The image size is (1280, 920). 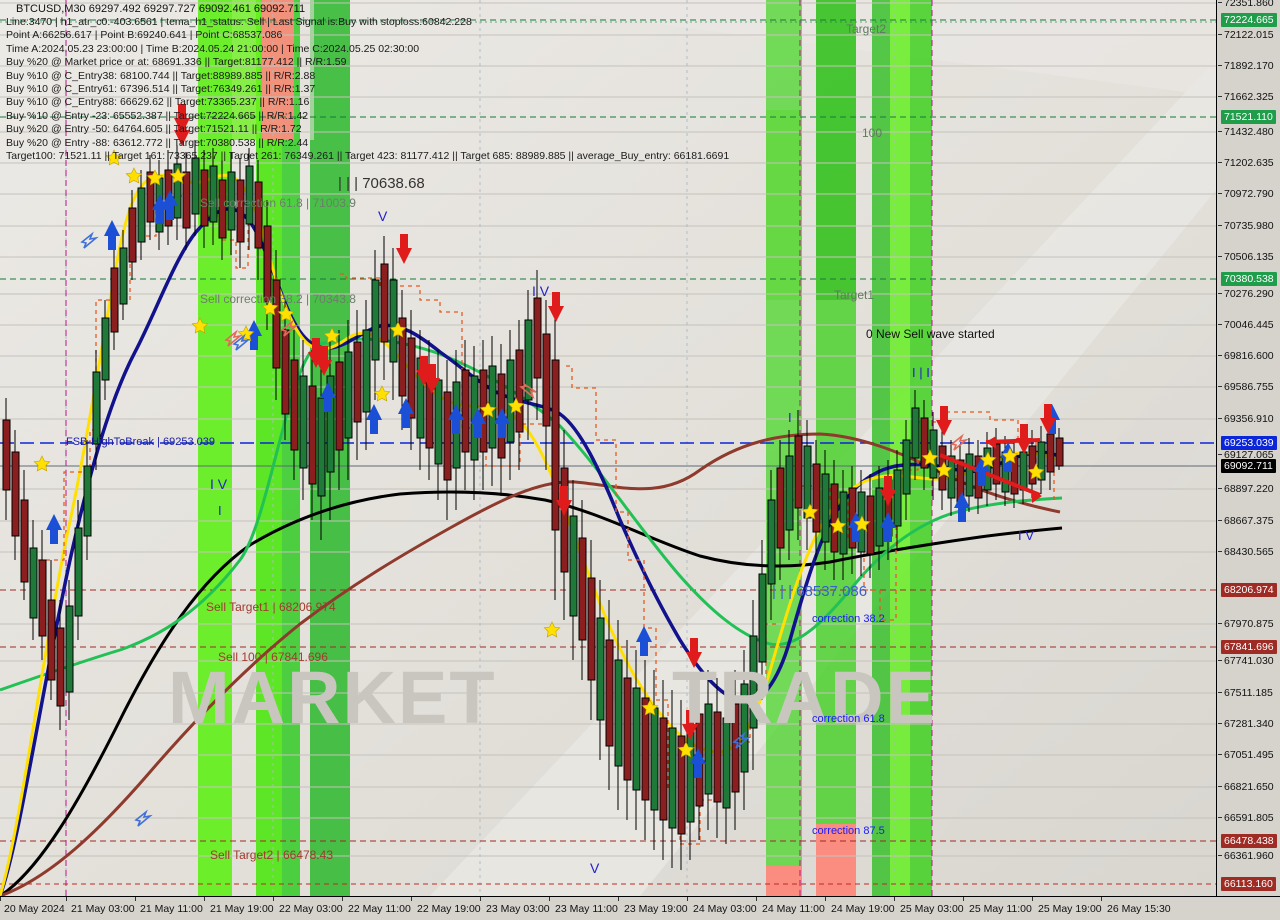 I want to click on price-tick-70380-538: 70380.538, so click(x=1248, y=279).